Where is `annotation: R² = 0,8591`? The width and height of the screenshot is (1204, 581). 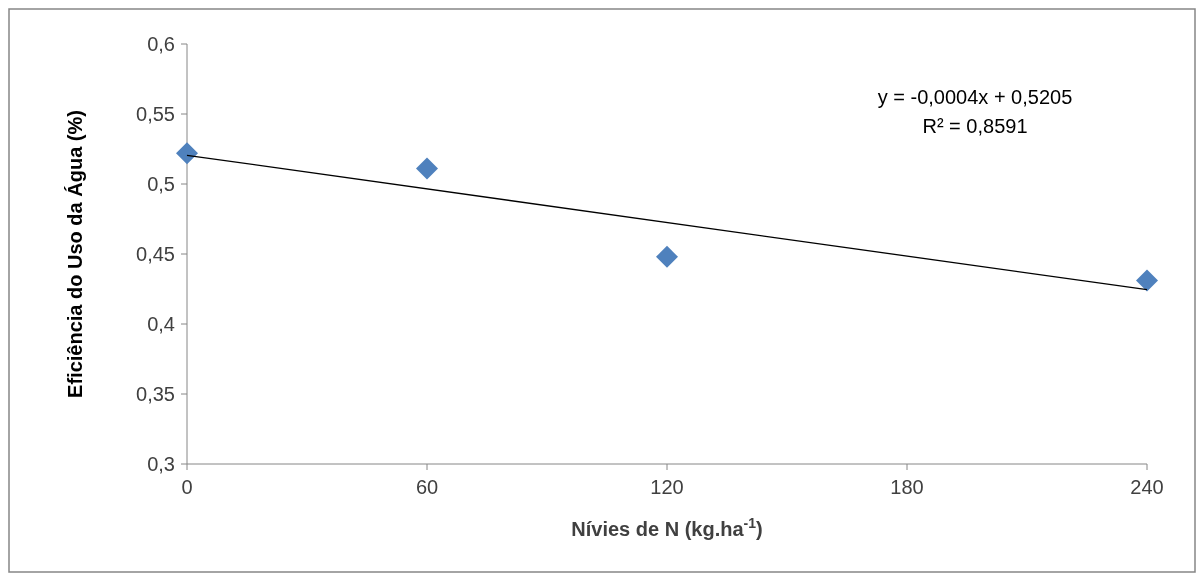 annotation: R² = 0,8591 is located at coordinates (975, 126).